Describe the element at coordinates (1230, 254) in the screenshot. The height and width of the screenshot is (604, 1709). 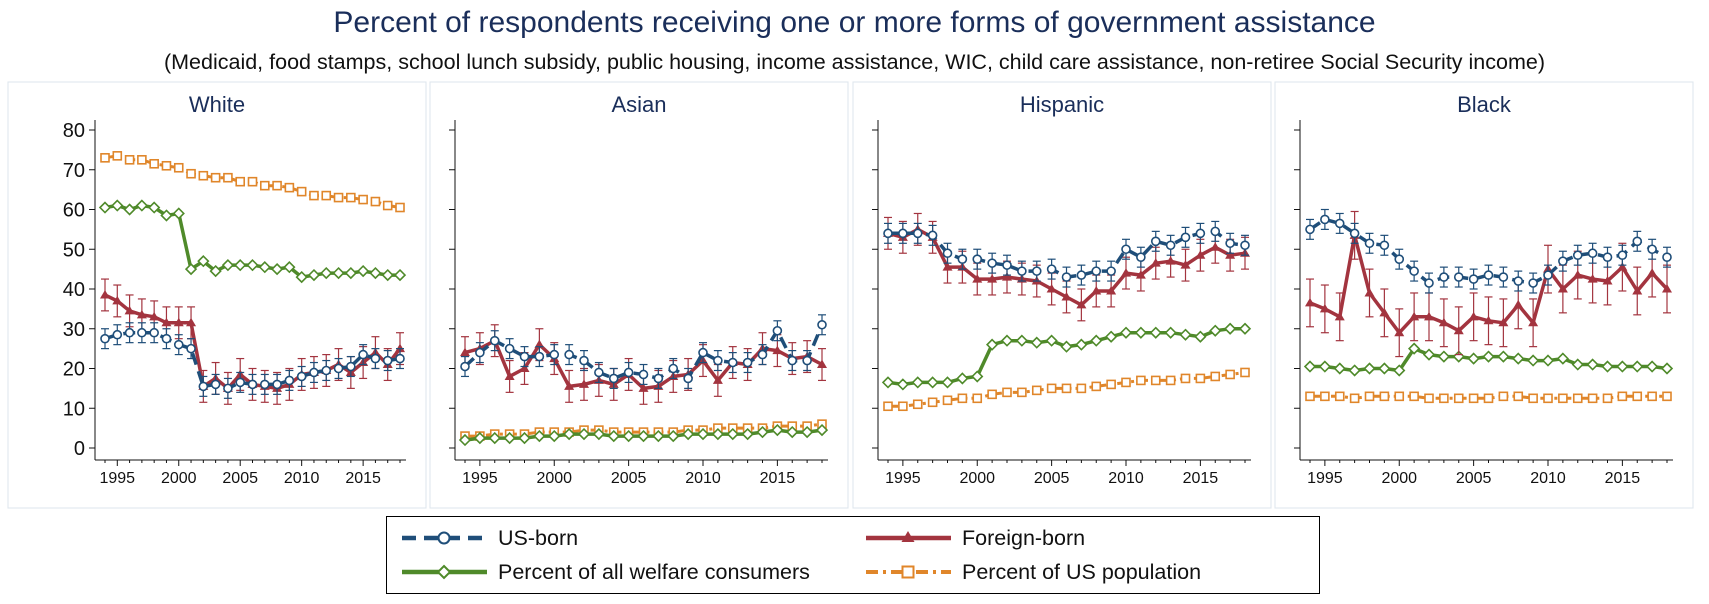
I see `point-hispanic-fb-2017` at that location.